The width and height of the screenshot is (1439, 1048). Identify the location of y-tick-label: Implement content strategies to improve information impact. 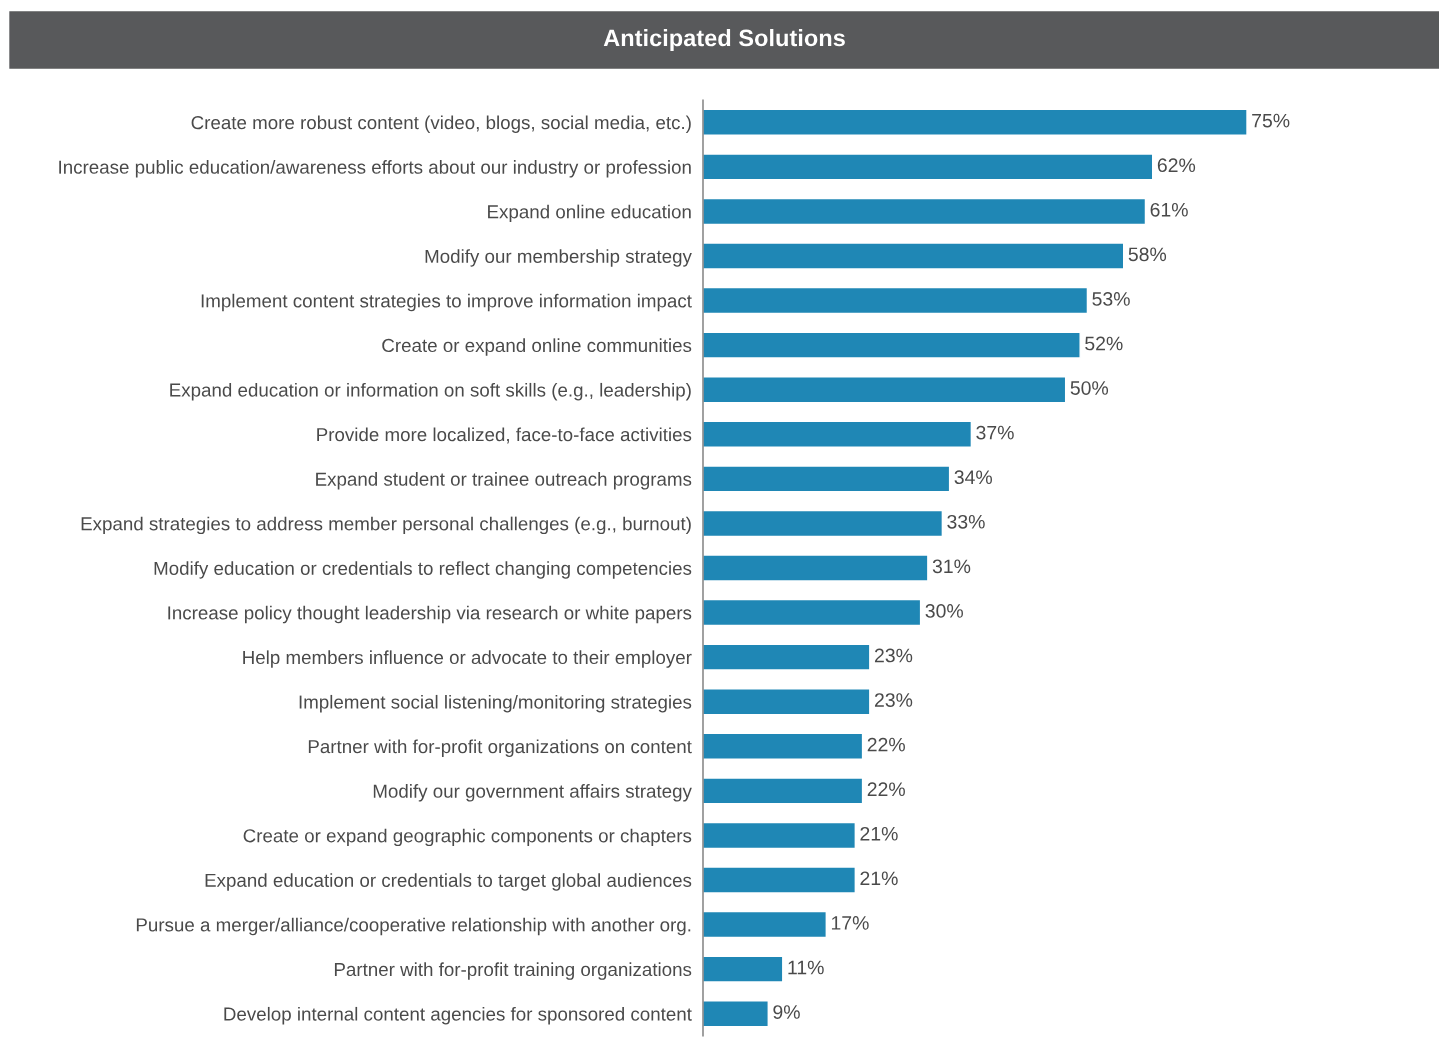
(446, 302).